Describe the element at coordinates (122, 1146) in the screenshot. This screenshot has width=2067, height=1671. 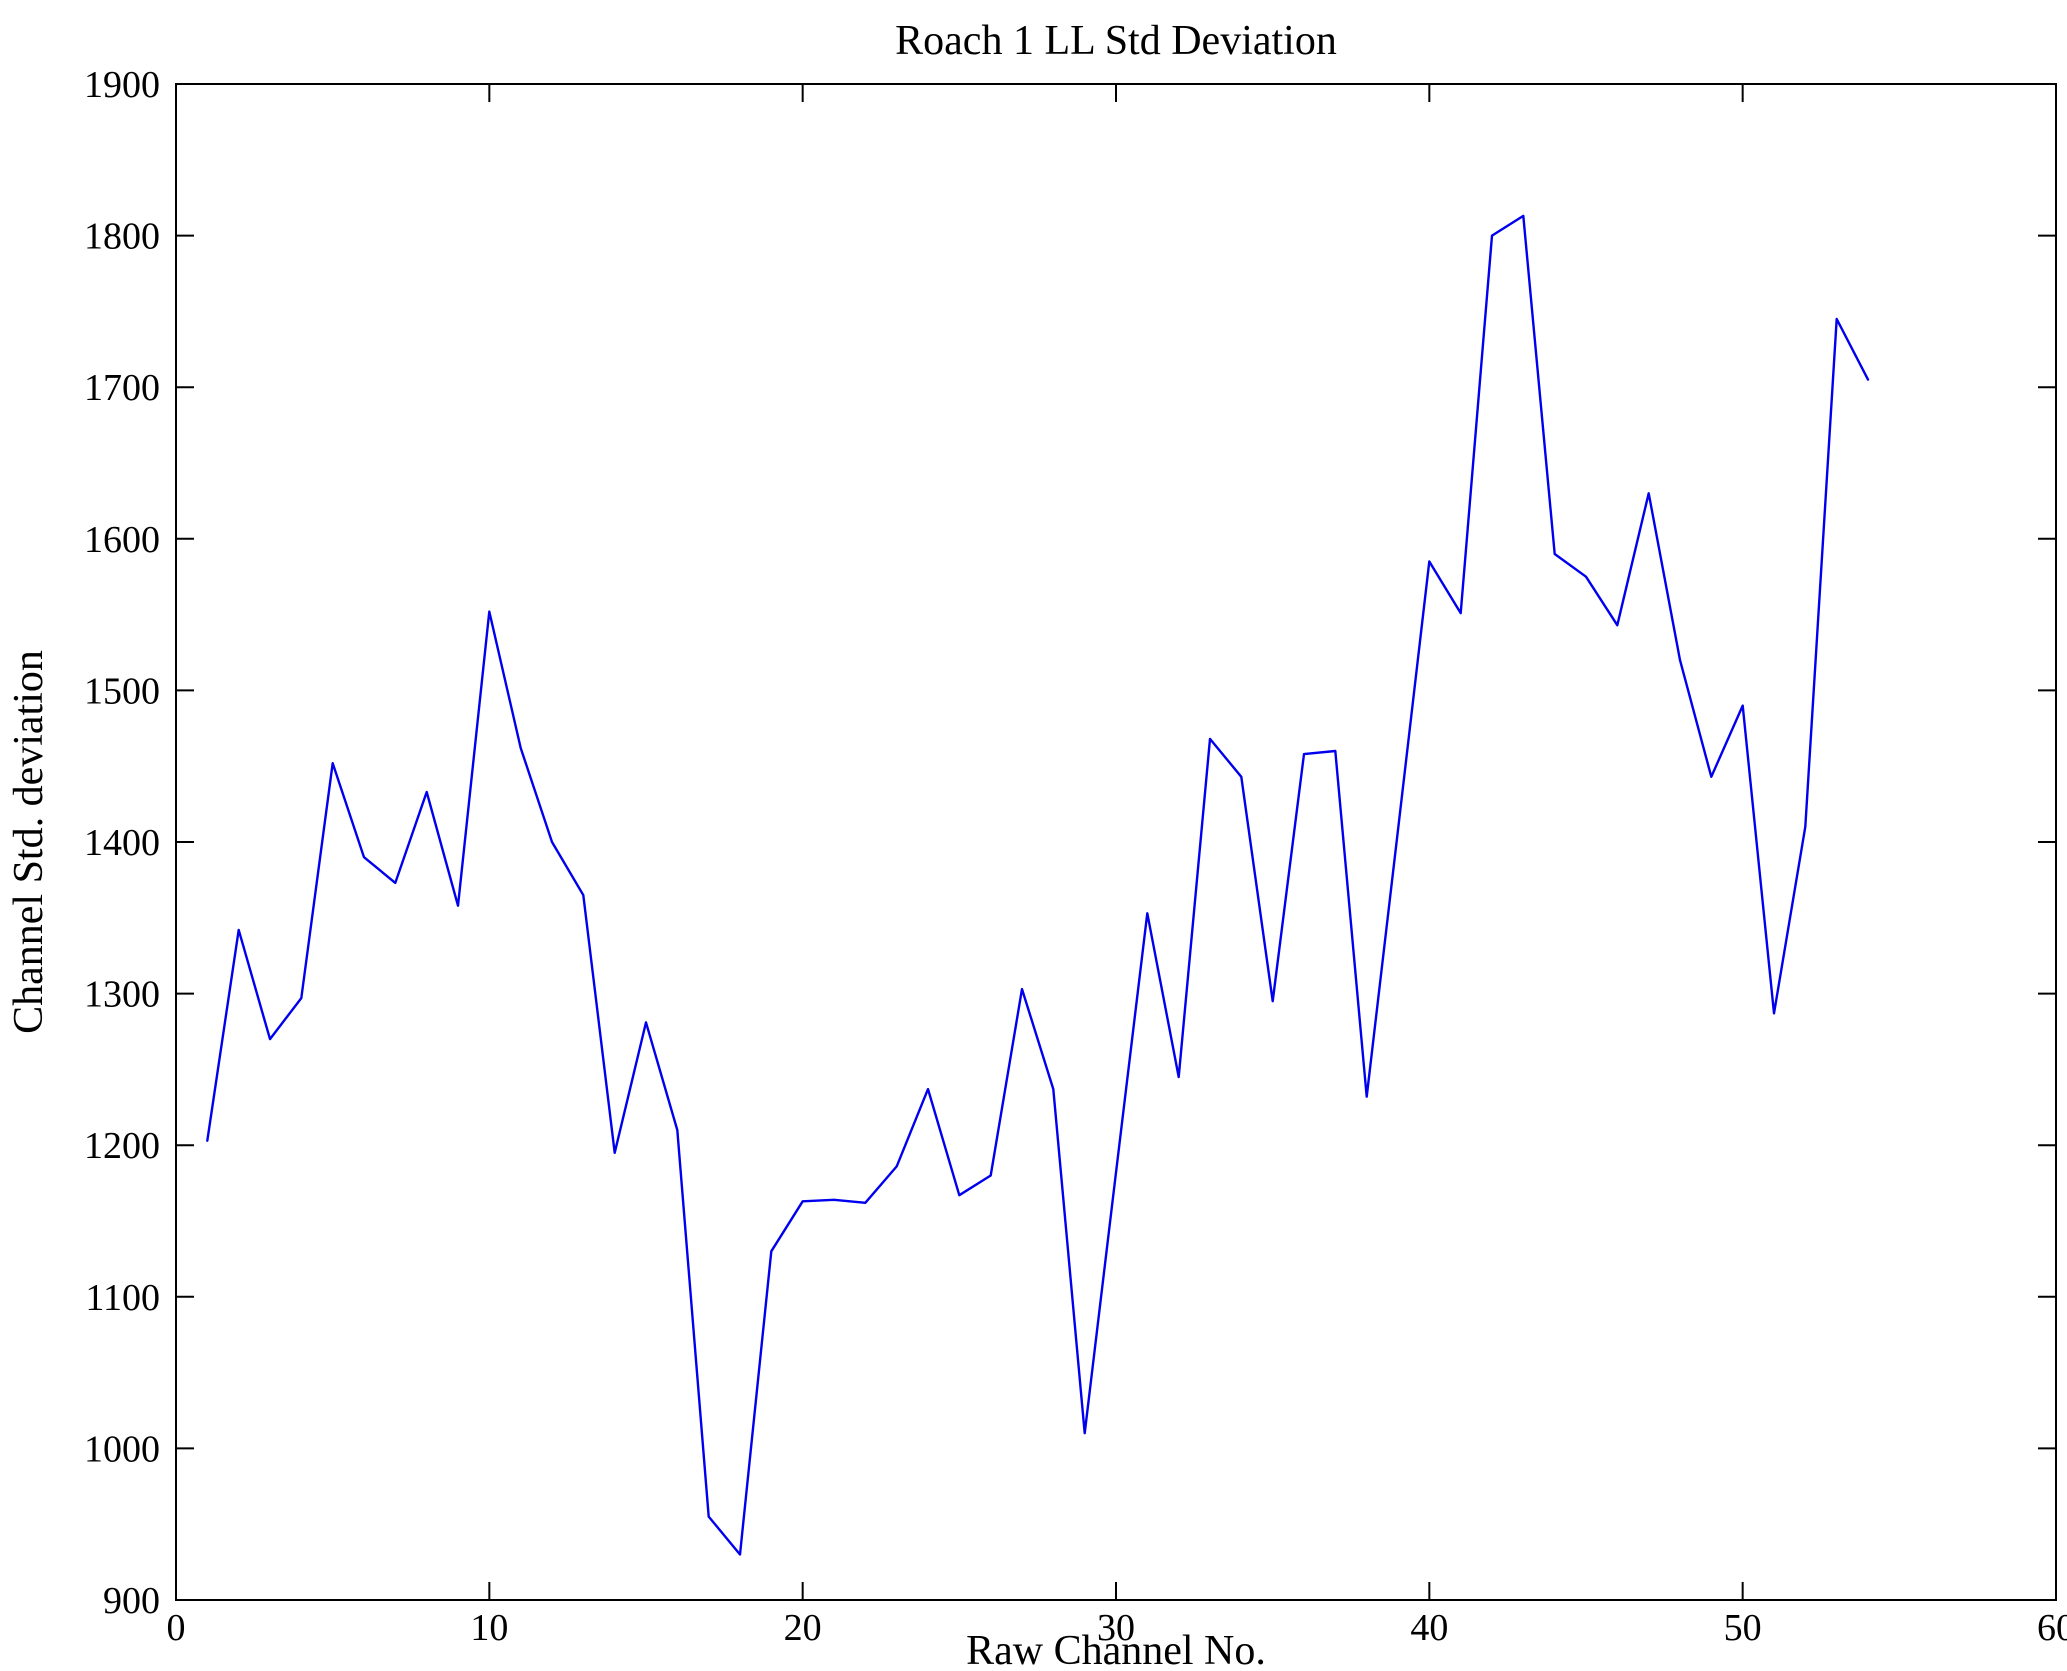
I see `y-tick-label: 1200` at that location.